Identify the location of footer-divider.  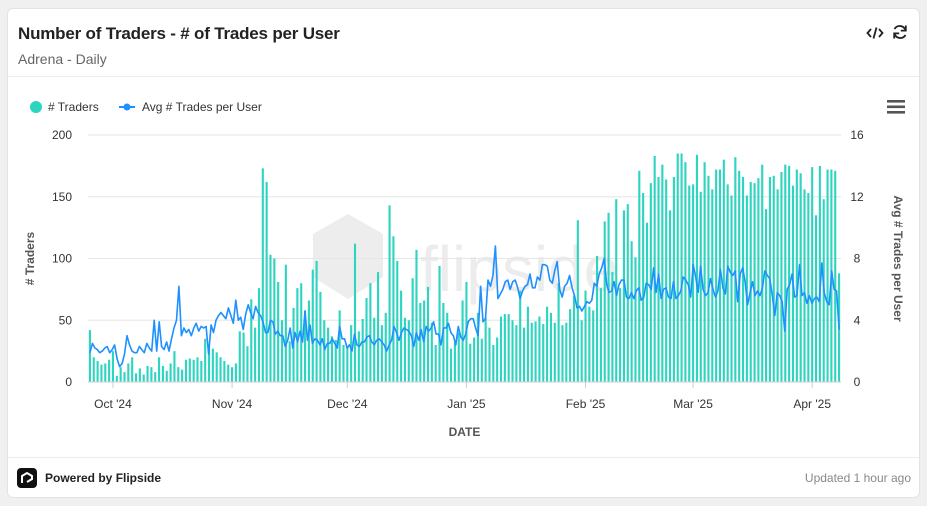
(463, 457).